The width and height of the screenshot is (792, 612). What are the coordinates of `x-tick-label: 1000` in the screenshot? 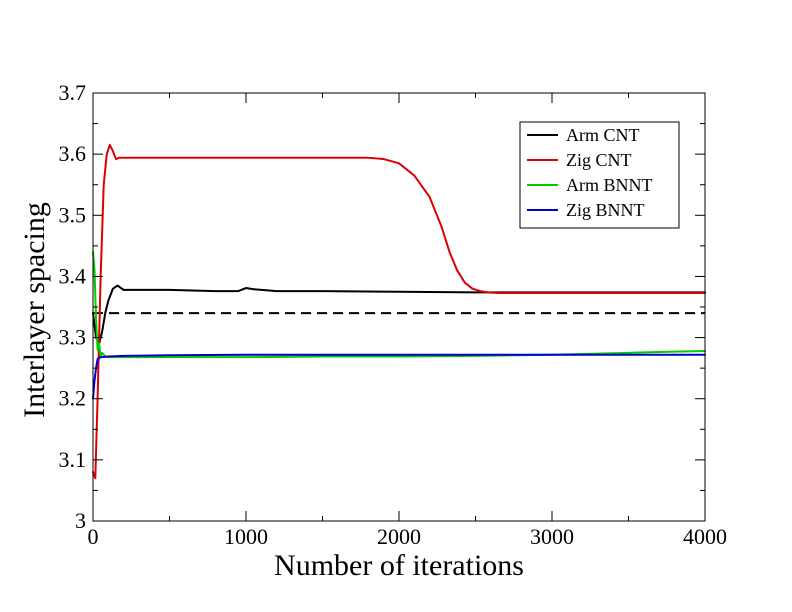 It's located at (246, 536).